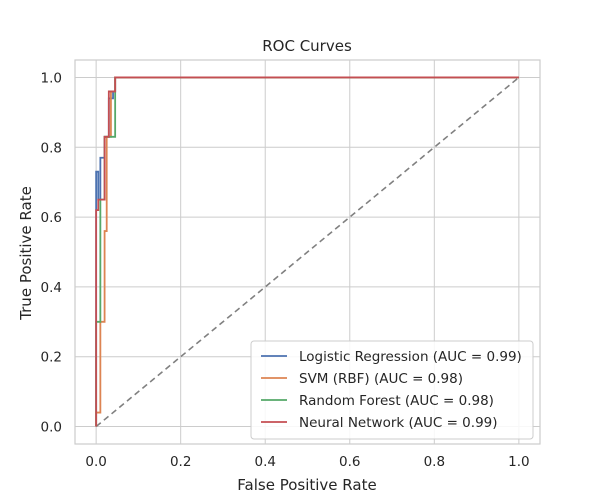 The height and width of the screenshot is (500, 600). I want to click on legend-label: Logistic Regression (AUC = 0.99), so click(410, 357).